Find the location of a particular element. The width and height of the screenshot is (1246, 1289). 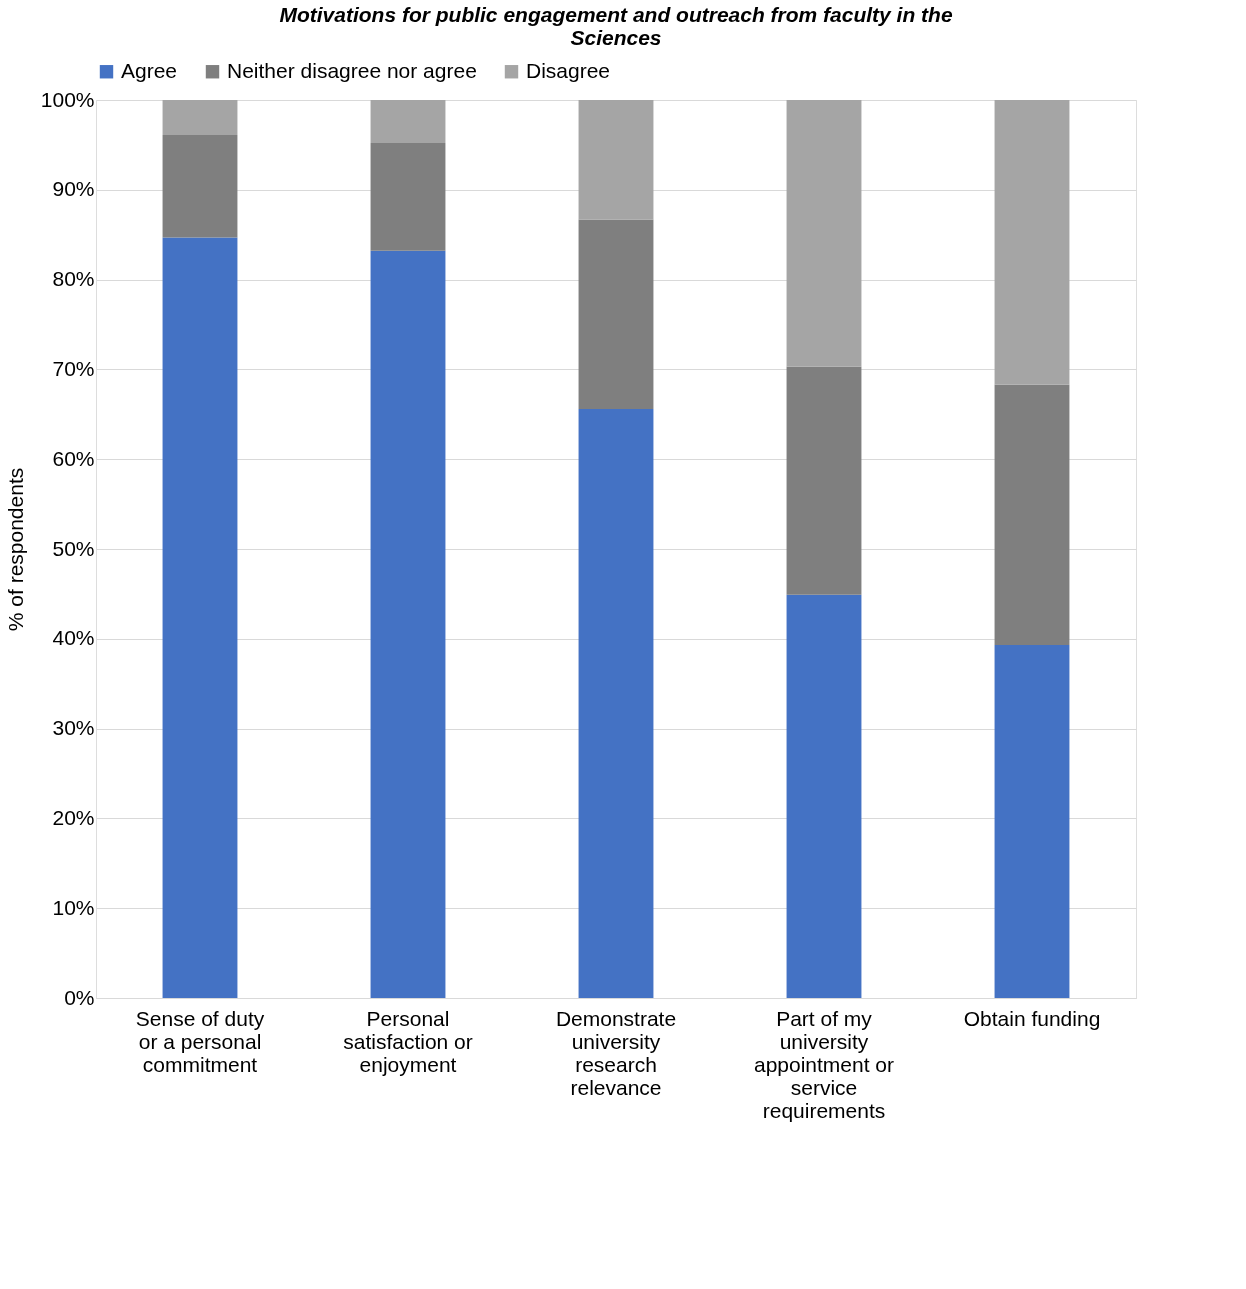

y-tick-label: 70% is located at coordinates (73, 368).